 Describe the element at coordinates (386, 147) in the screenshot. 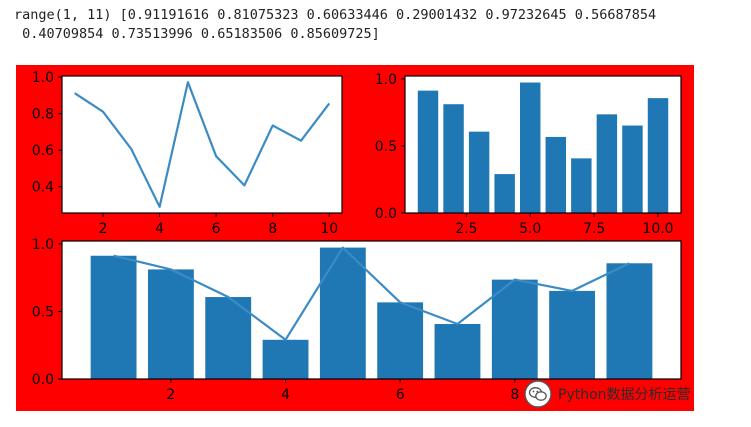

I see `chart2-ytick-label: 0.5` at that location.